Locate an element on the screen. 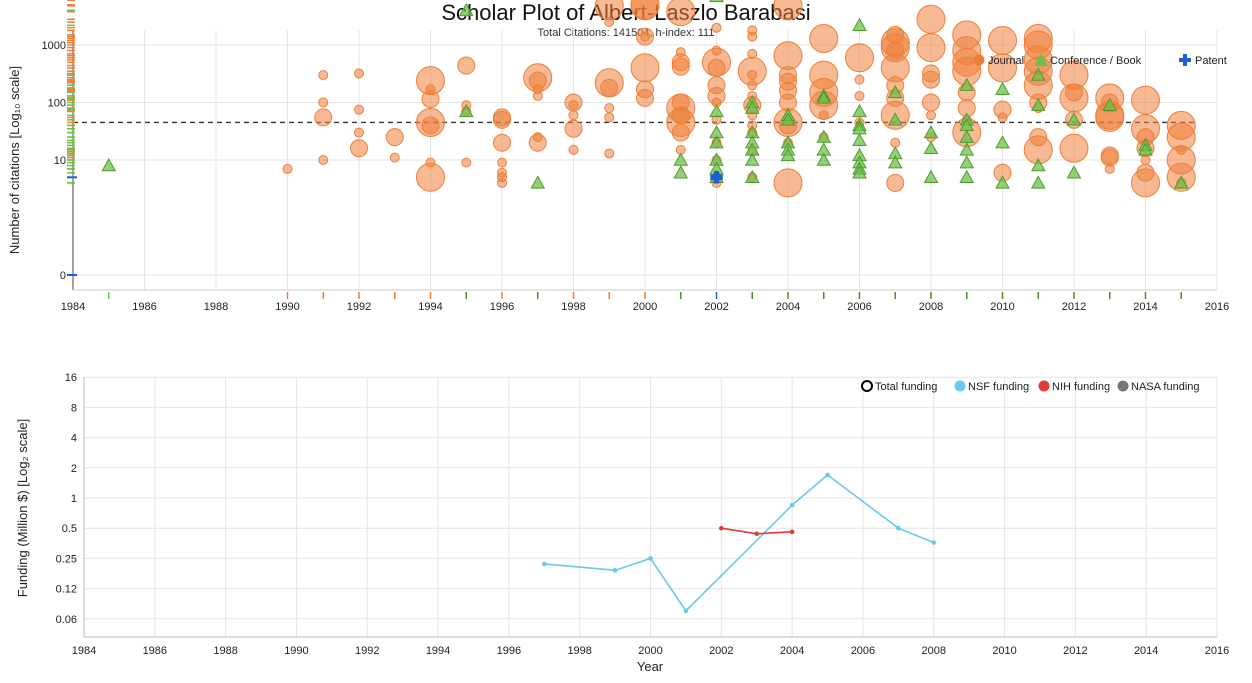 This screenshot has width=1252, height=683. patent-point is located at coordinates (716, 177).